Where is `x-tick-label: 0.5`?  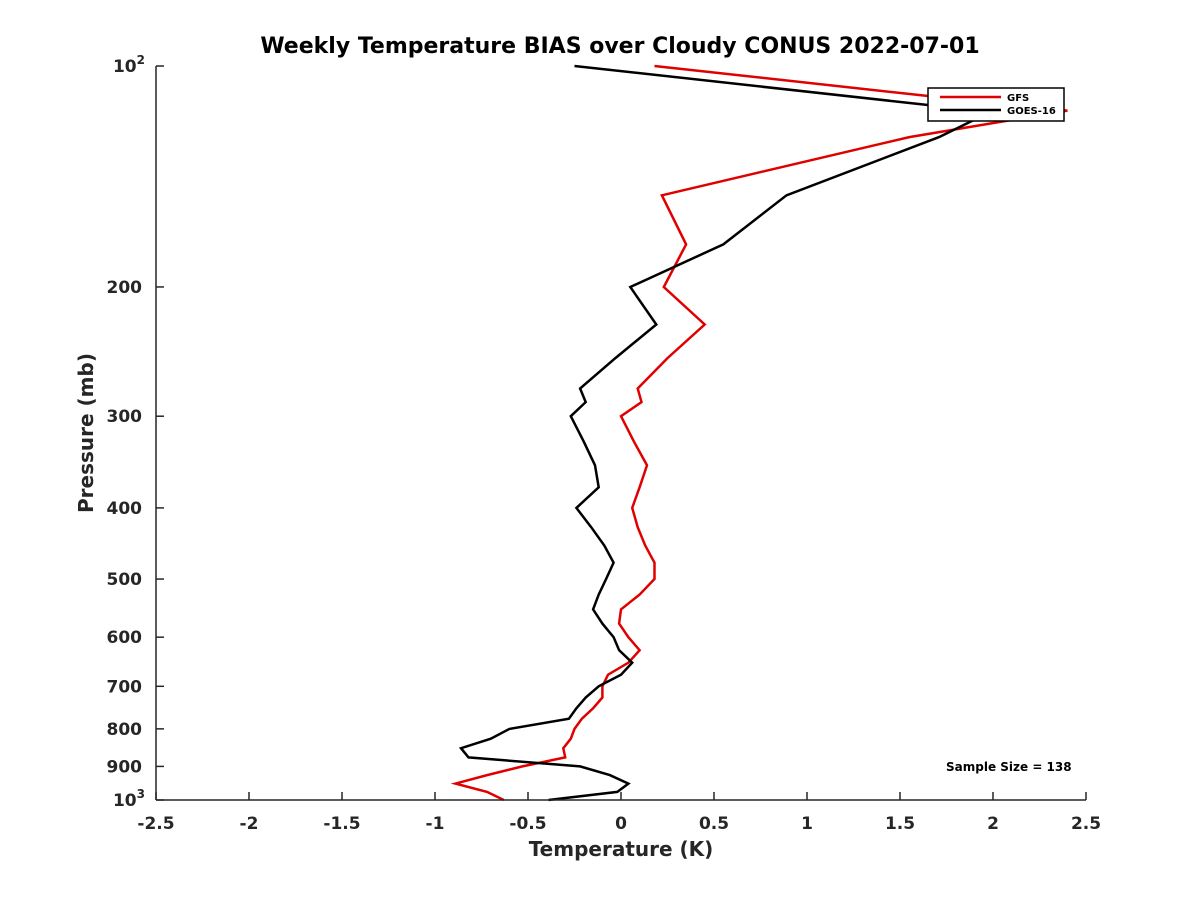 x-tick-label: 0.5 is located at coordinates (714, 824).